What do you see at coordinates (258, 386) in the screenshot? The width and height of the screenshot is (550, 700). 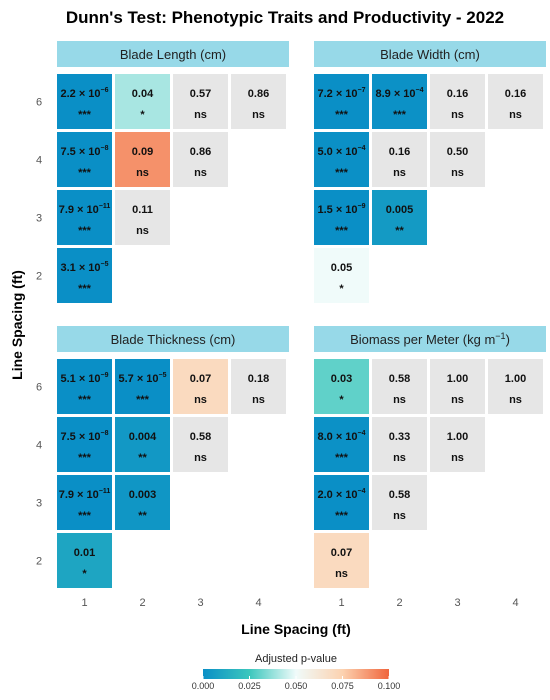 I see `heatmap-cell: 0.18 ns` at bounding box center [258, 386].